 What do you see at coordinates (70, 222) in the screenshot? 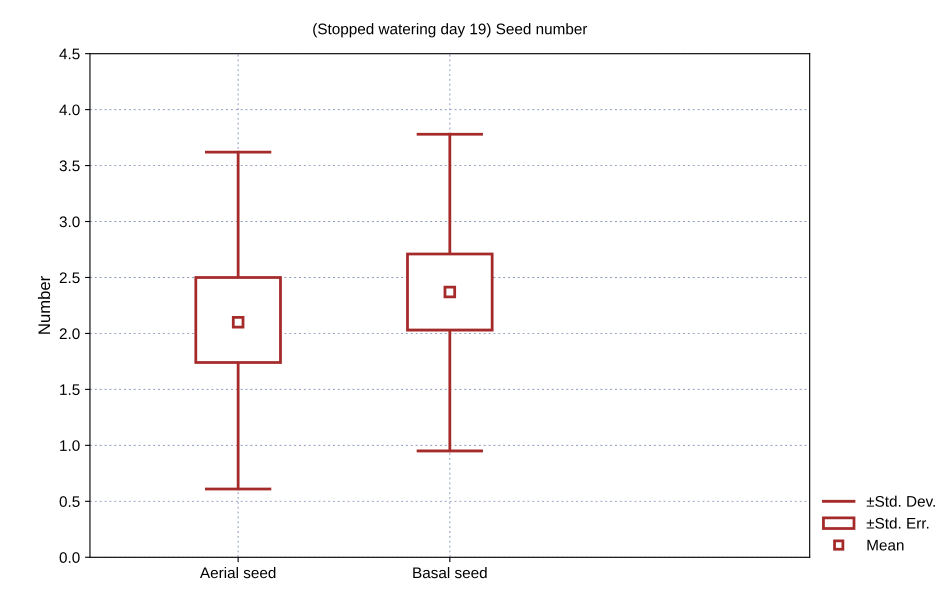
I see `y-tick-label: 3.0` at bounding box center [70, 222].